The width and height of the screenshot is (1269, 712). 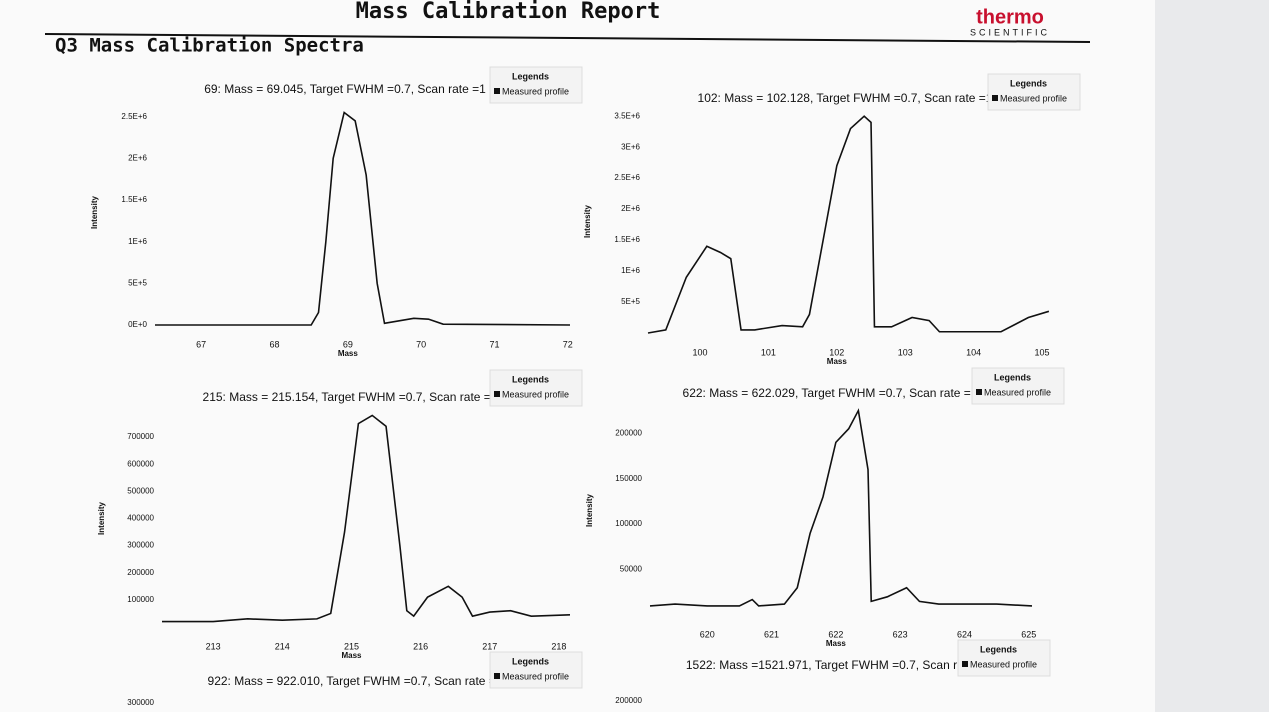 What do you see at coordinates (900, 634) in the screenshot?
I see `x-tick-label: 623` at bounding box center [900, 634].